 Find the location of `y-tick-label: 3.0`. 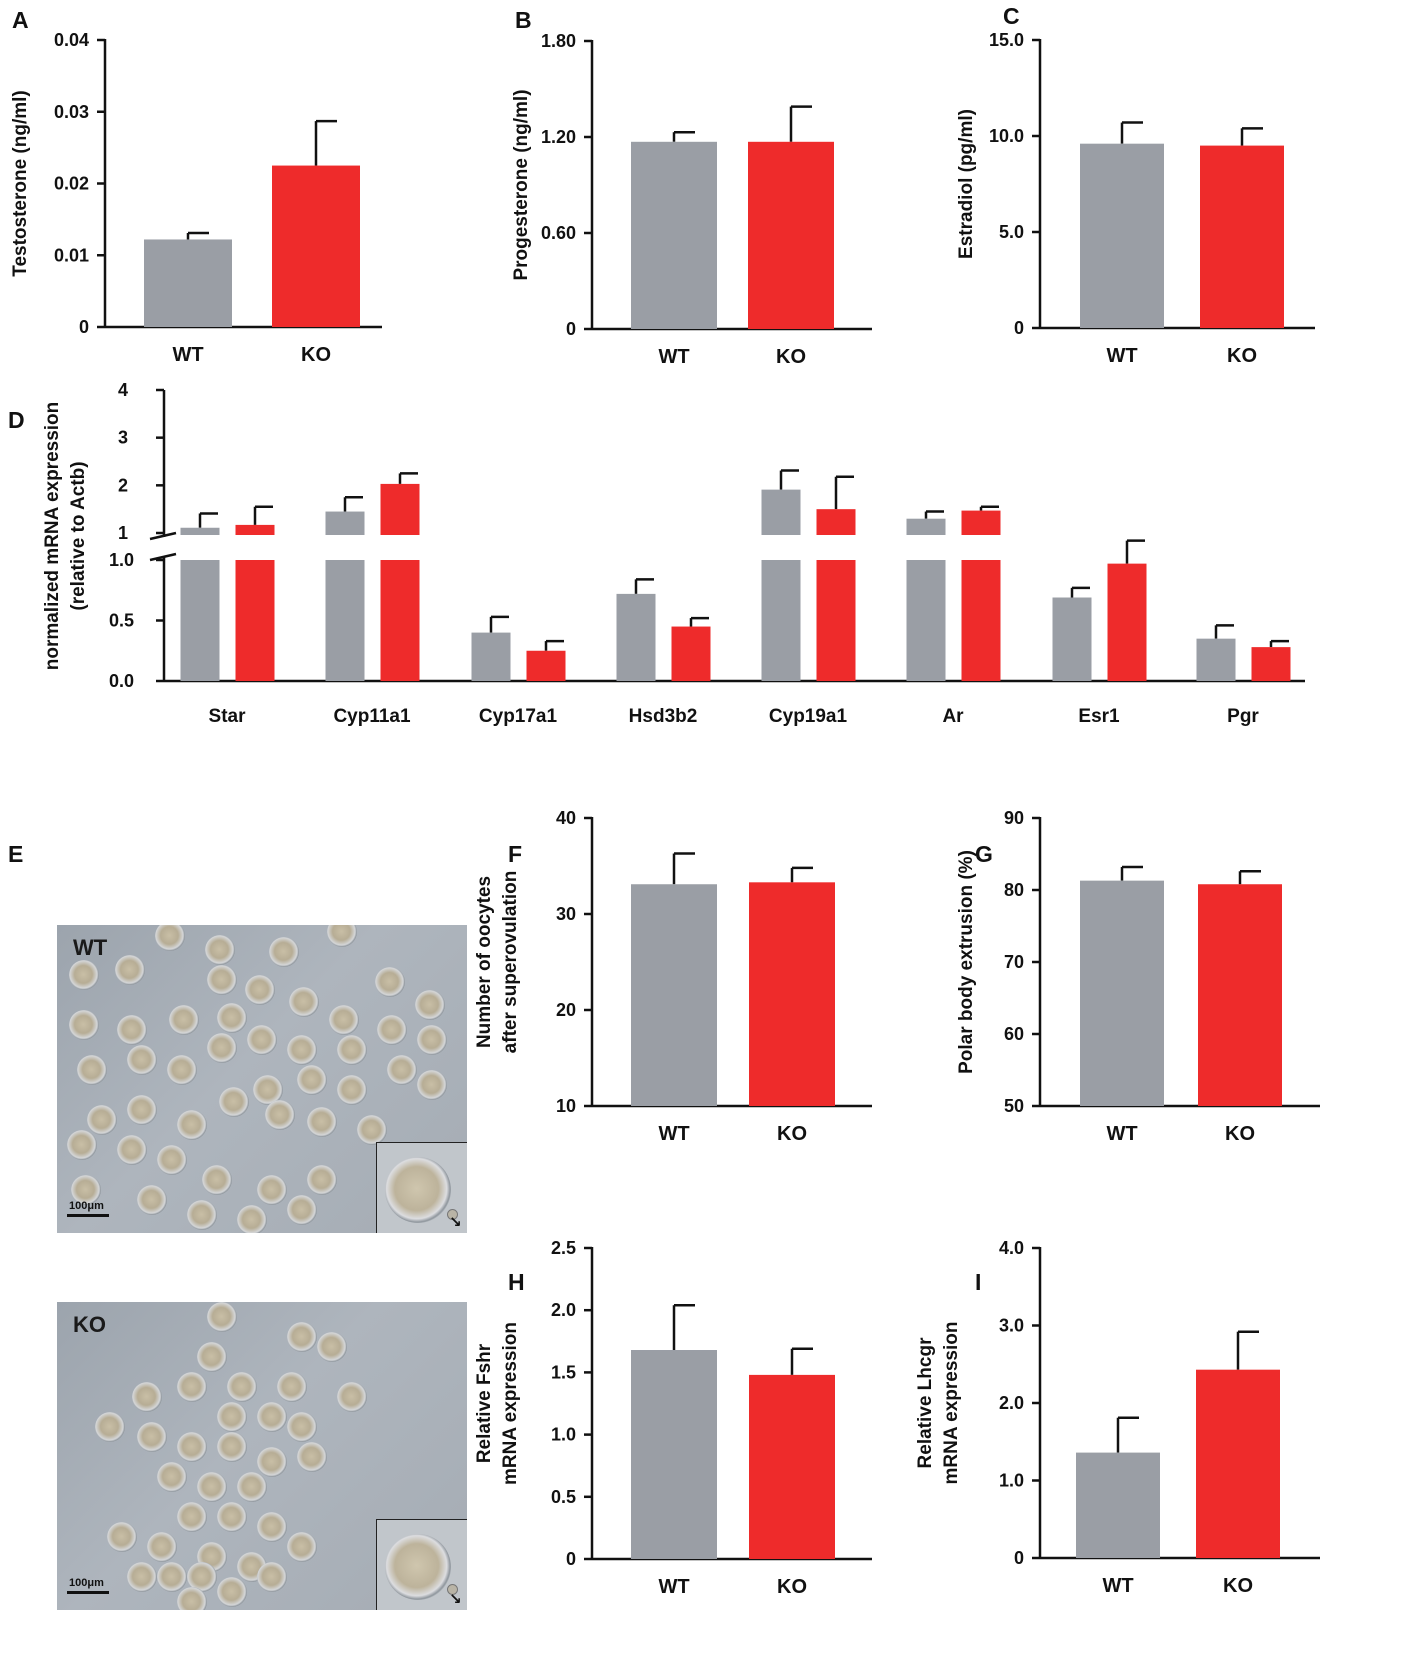

y-tick-label: 3.0 is located at coordinates (1011, 1326).